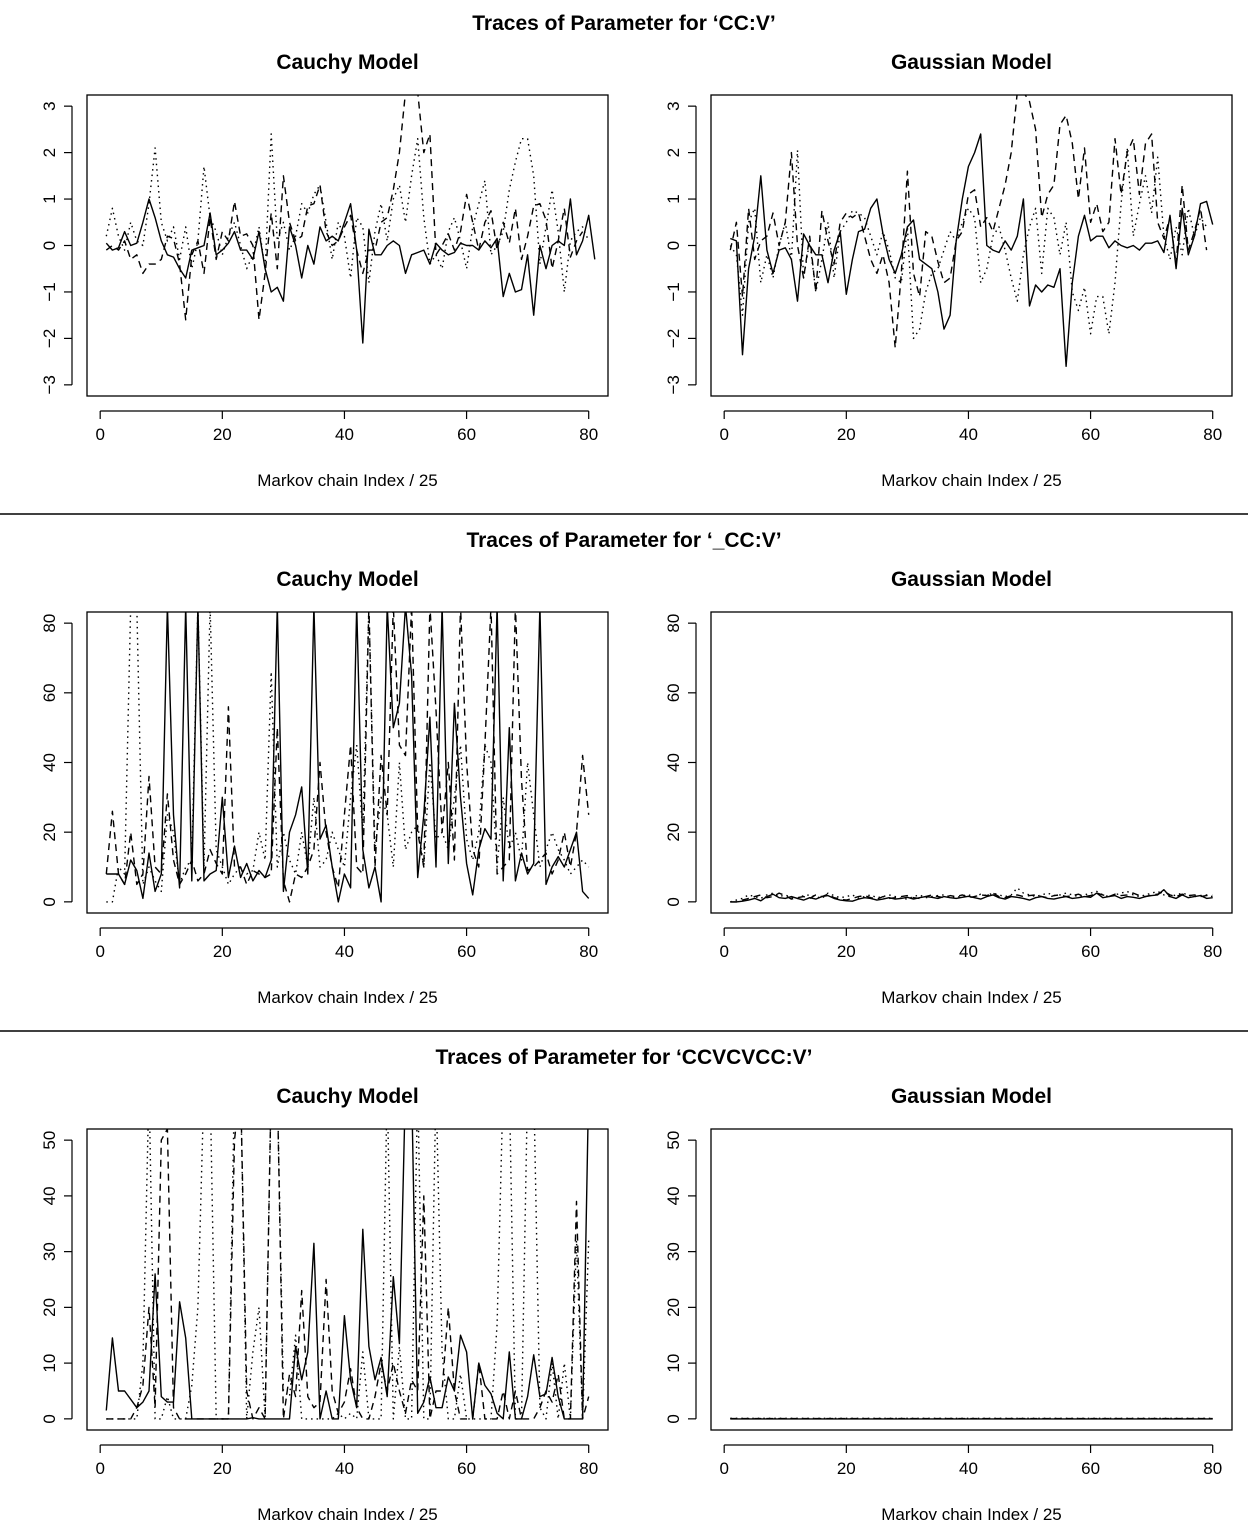 This screenshot has width=1248, height=1531. What do you see at coordinates (49, 1251) in the screenshot?
I see `y-tick-label: 30` at bounding box center [49, 1251].